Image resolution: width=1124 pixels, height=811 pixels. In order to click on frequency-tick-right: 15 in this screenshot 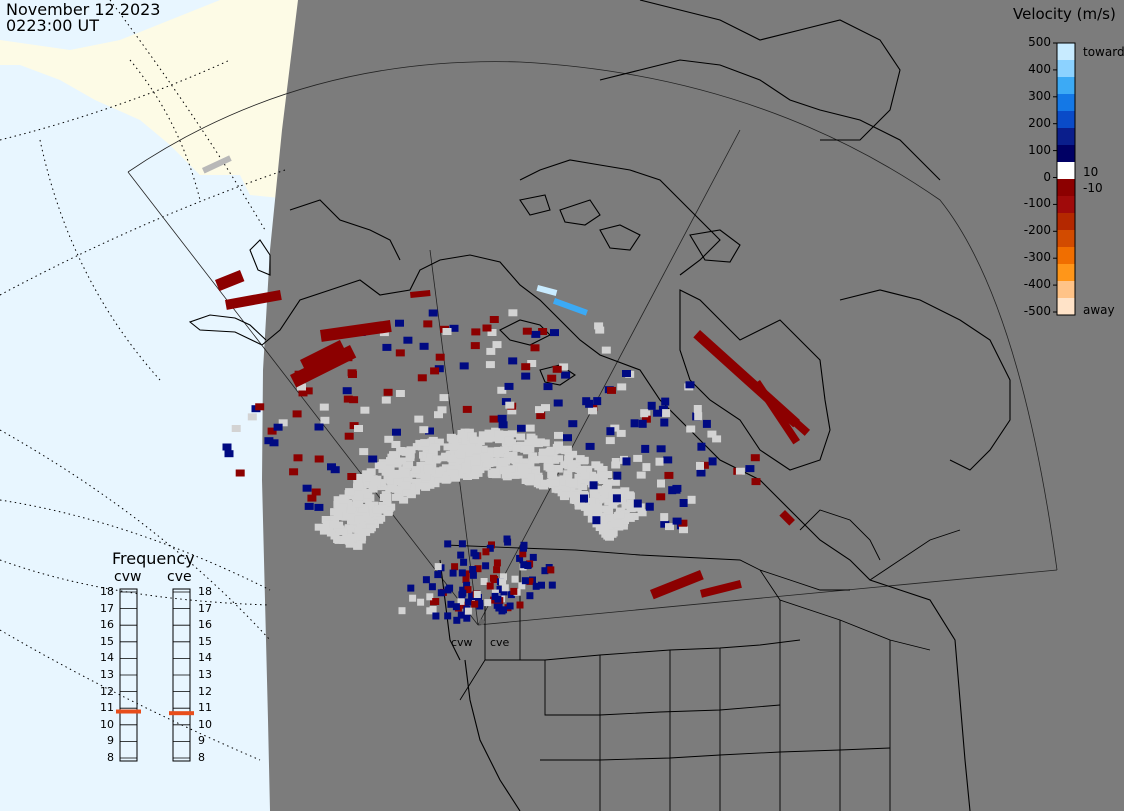, I will do `click(205, 641)`.